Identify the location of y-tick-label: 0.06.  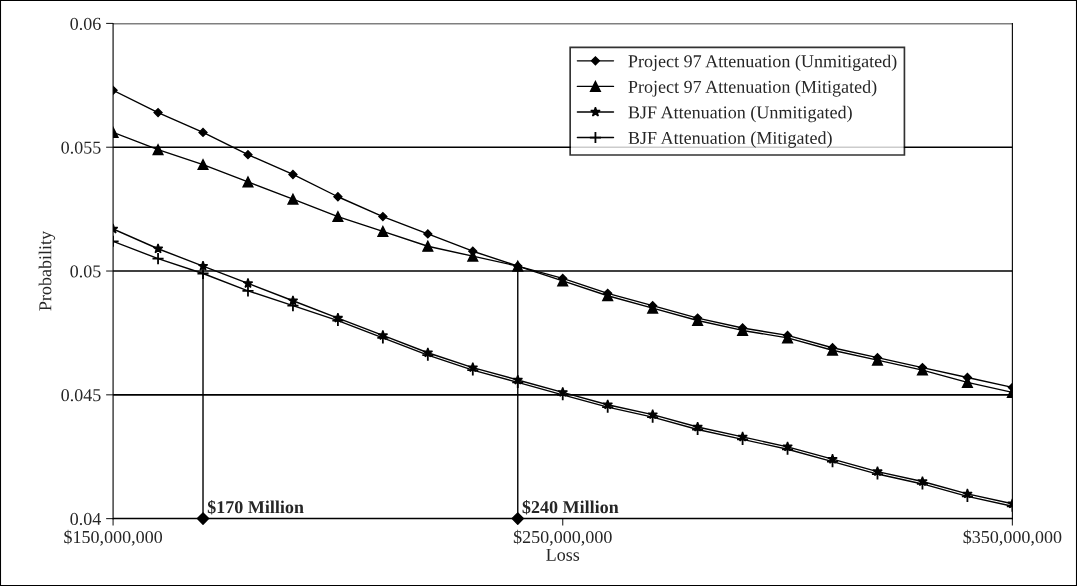
(85, 23).